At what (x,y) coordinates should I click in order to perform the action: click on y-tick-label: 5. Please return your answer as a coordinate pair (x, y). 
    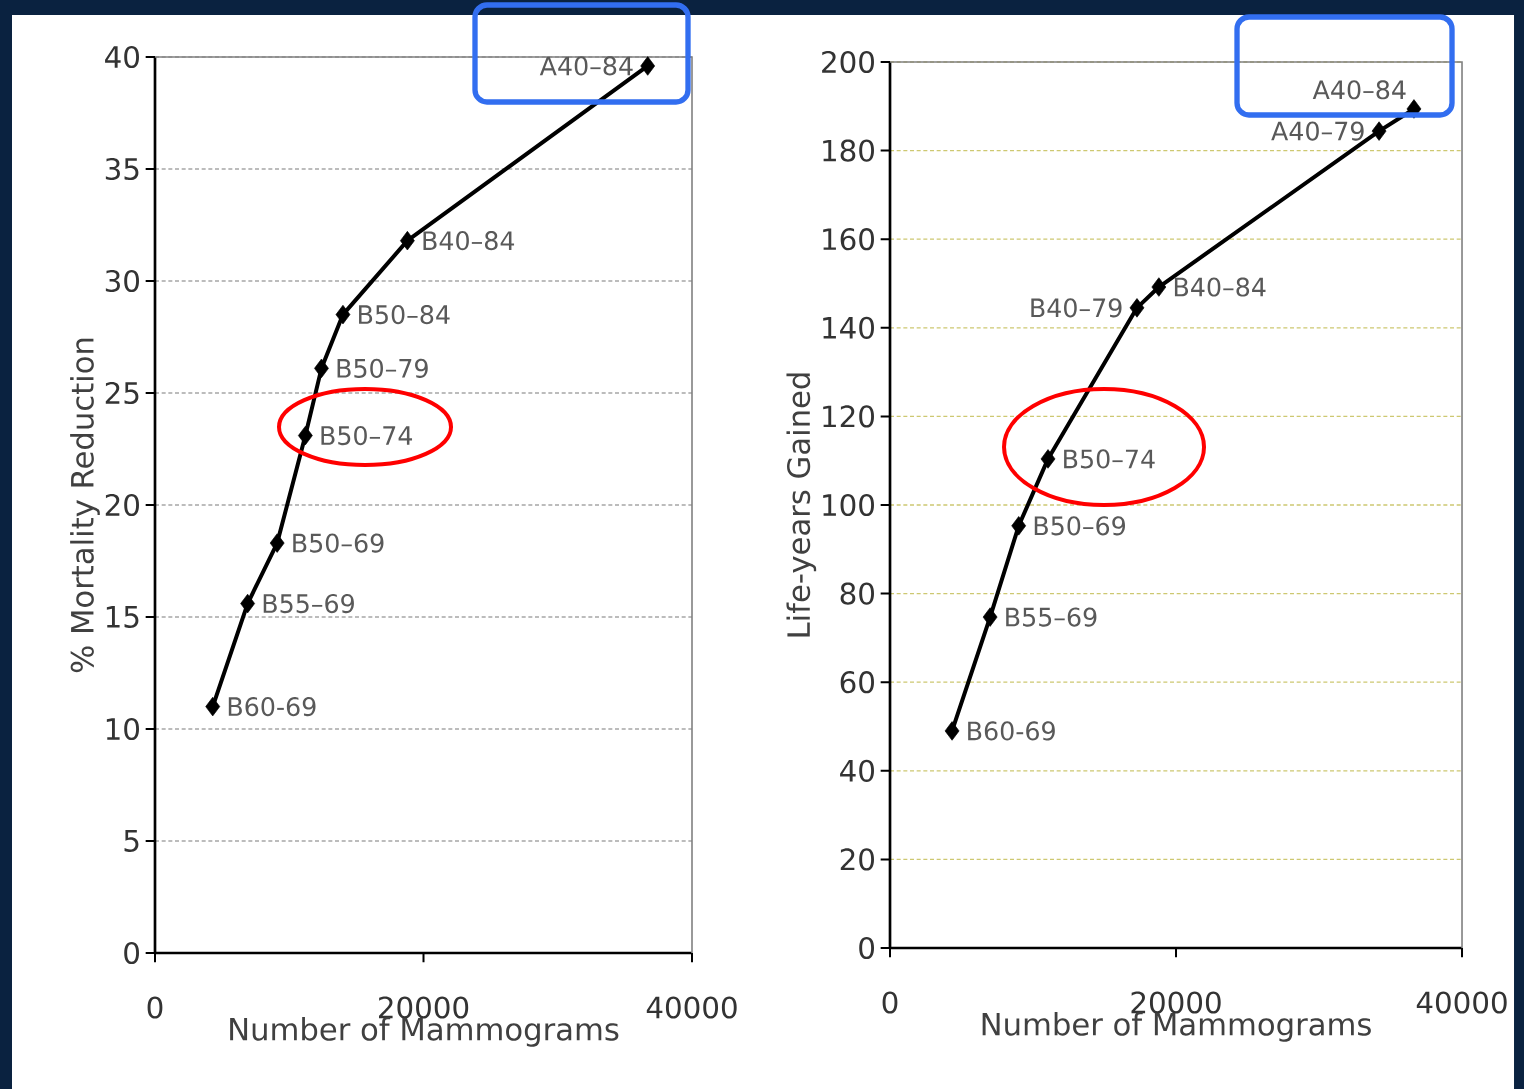
    Looking at the image, I should click on (131, 841).